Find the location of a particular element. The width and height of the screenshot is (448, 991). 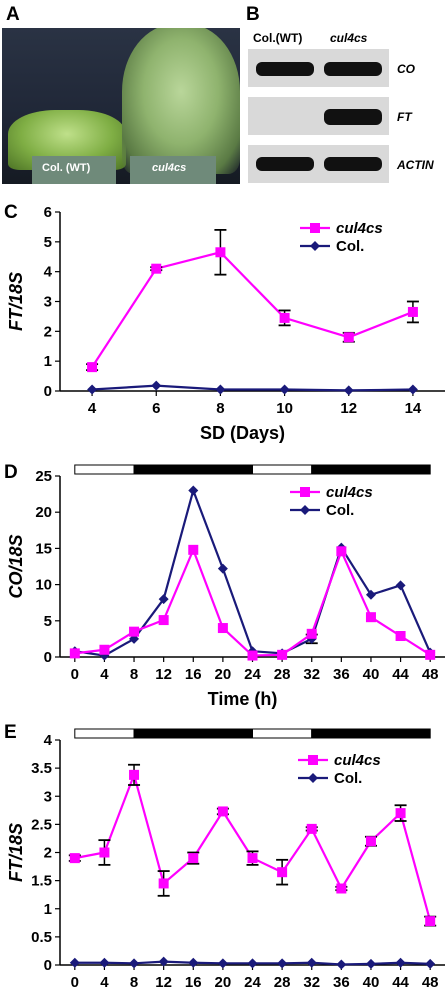

panel-c-xtick-label-5: 14 is located at coordinates (413, 408).